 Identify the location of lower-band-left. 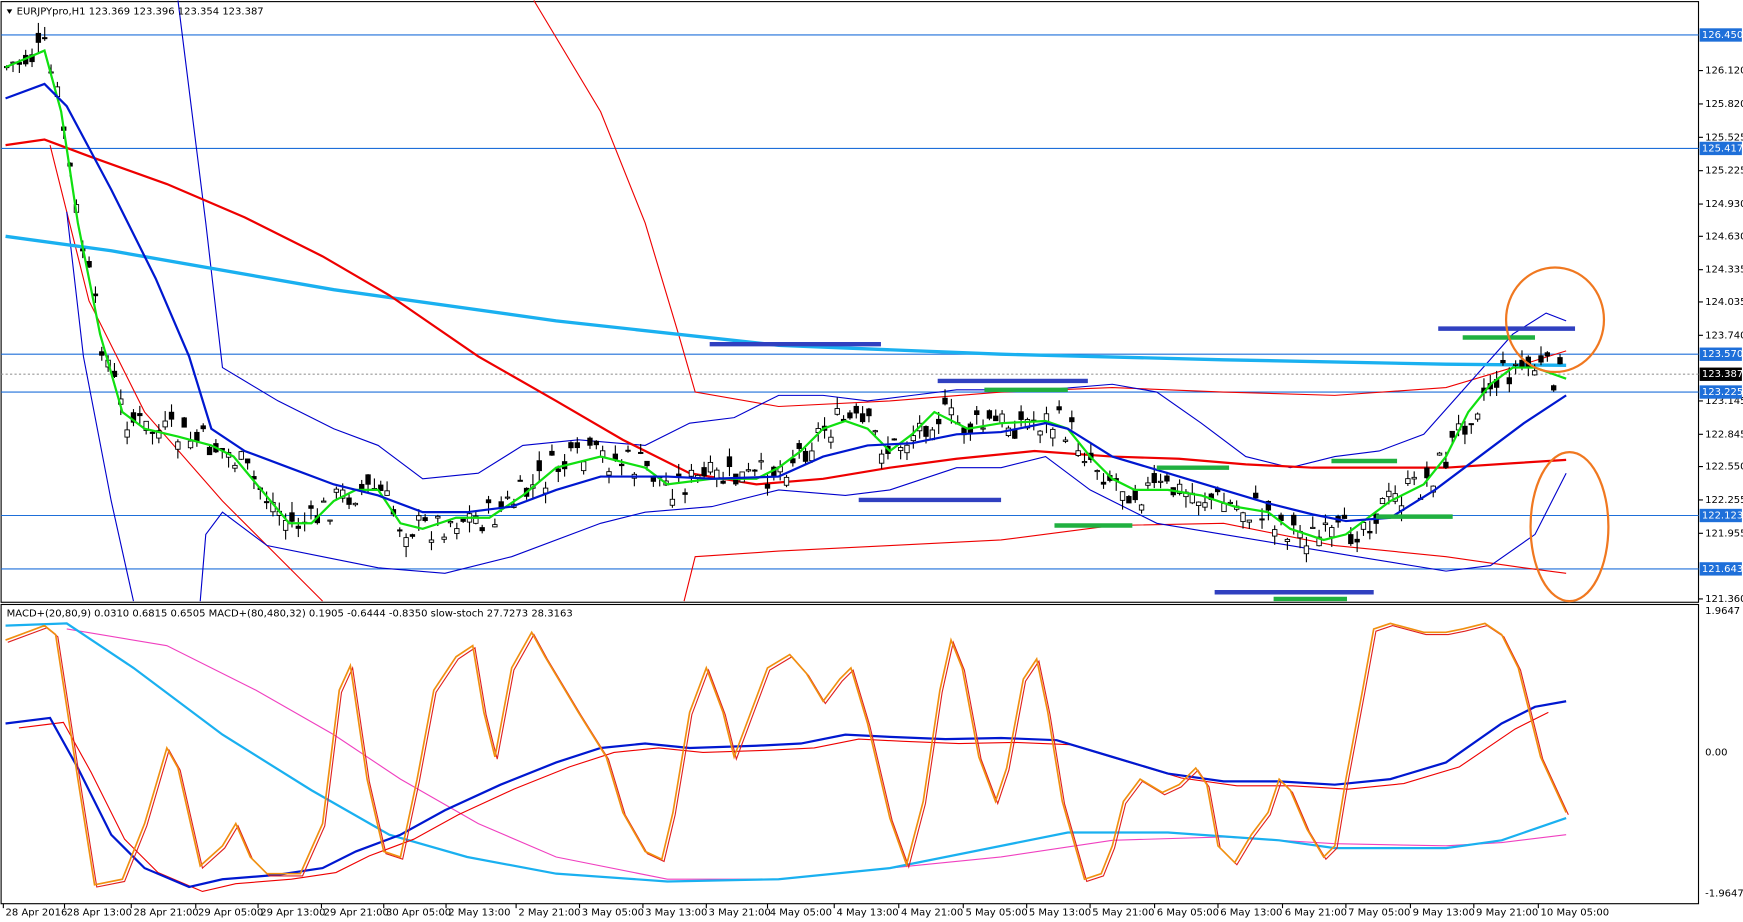
(100, 406).